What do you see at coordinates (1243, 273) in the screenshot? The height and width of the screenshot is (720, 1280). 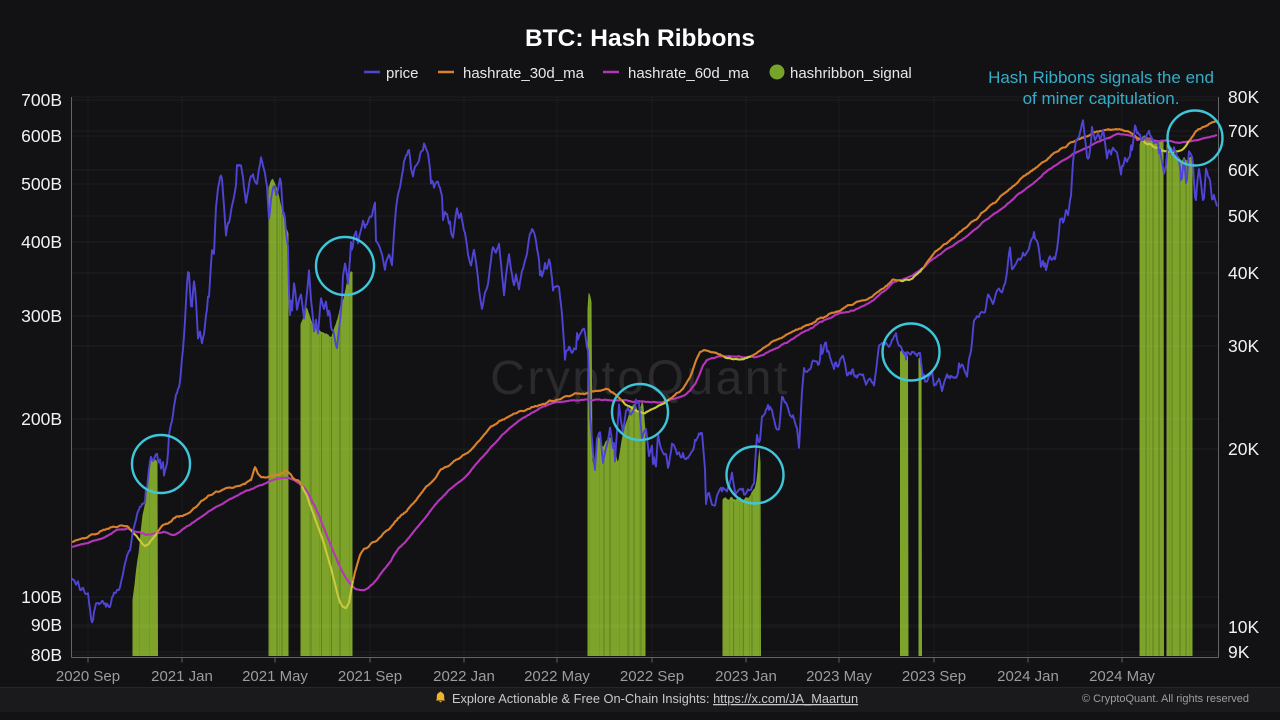 I see `svg-text: 40K` at bounding box center [1243, 273].